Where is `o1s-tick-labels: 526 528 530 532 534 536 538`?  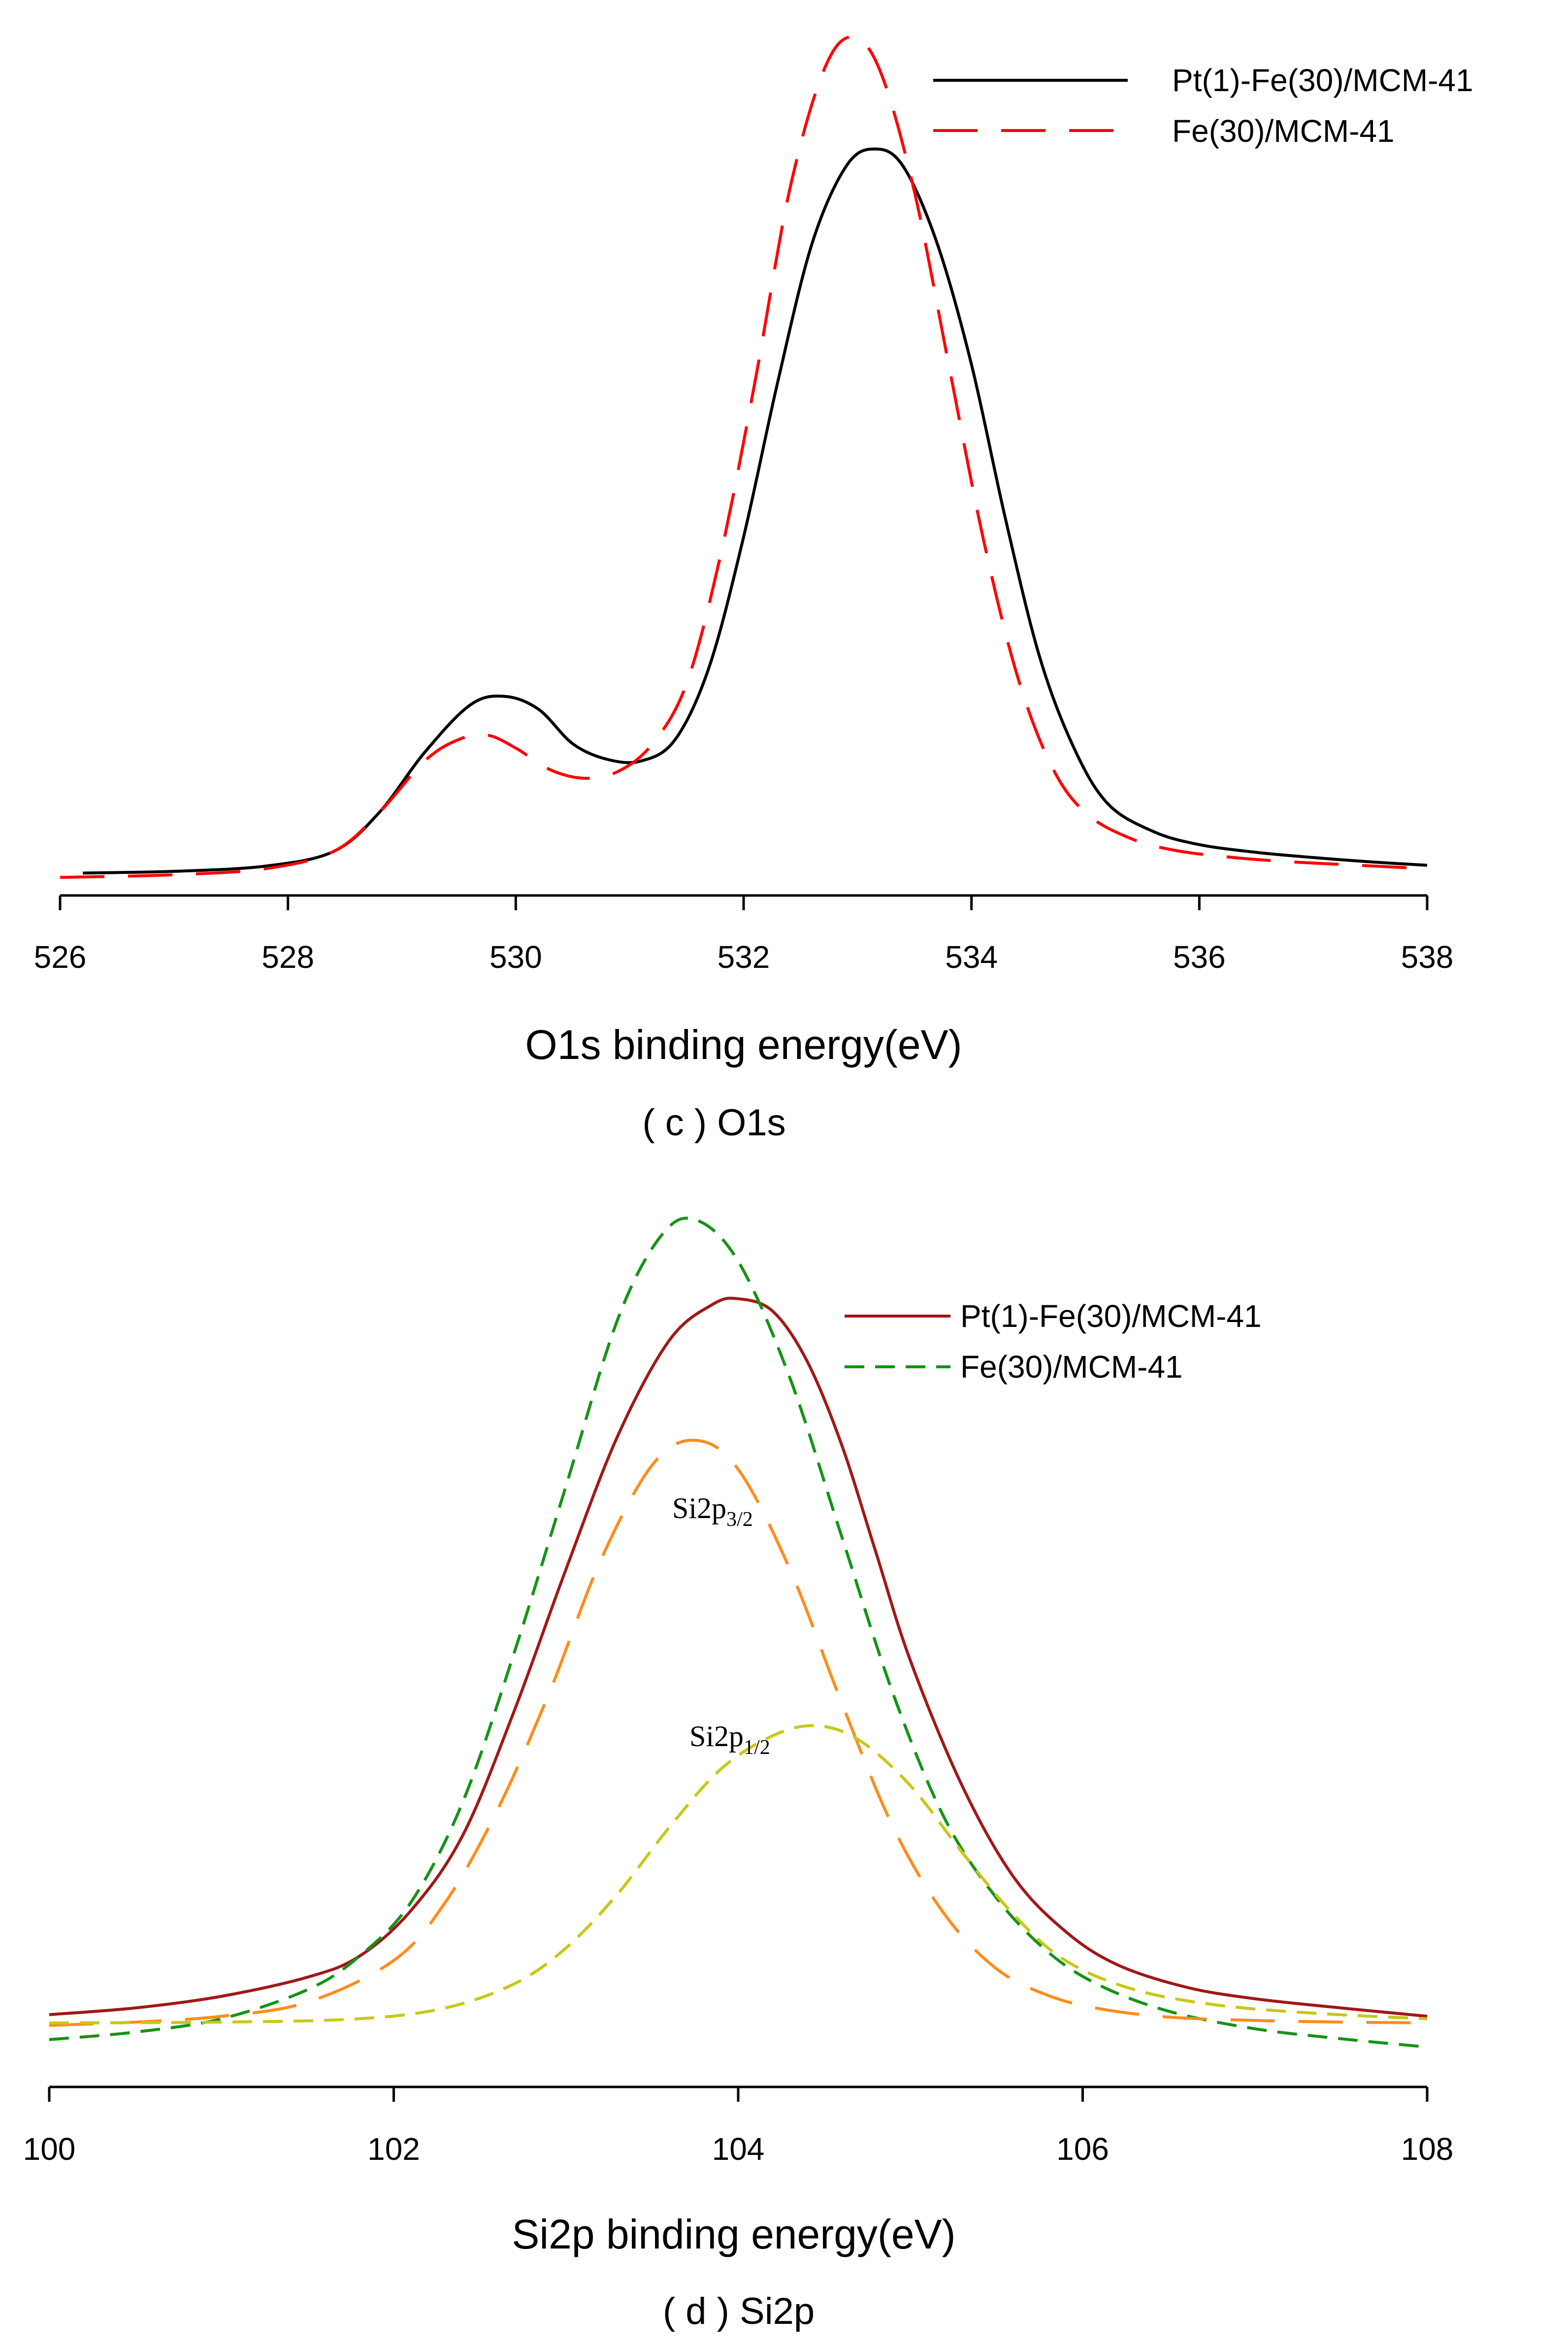 o1s-tick-labels: 526 528 530 532 534 536 538 is located at coordinates (744, 957).